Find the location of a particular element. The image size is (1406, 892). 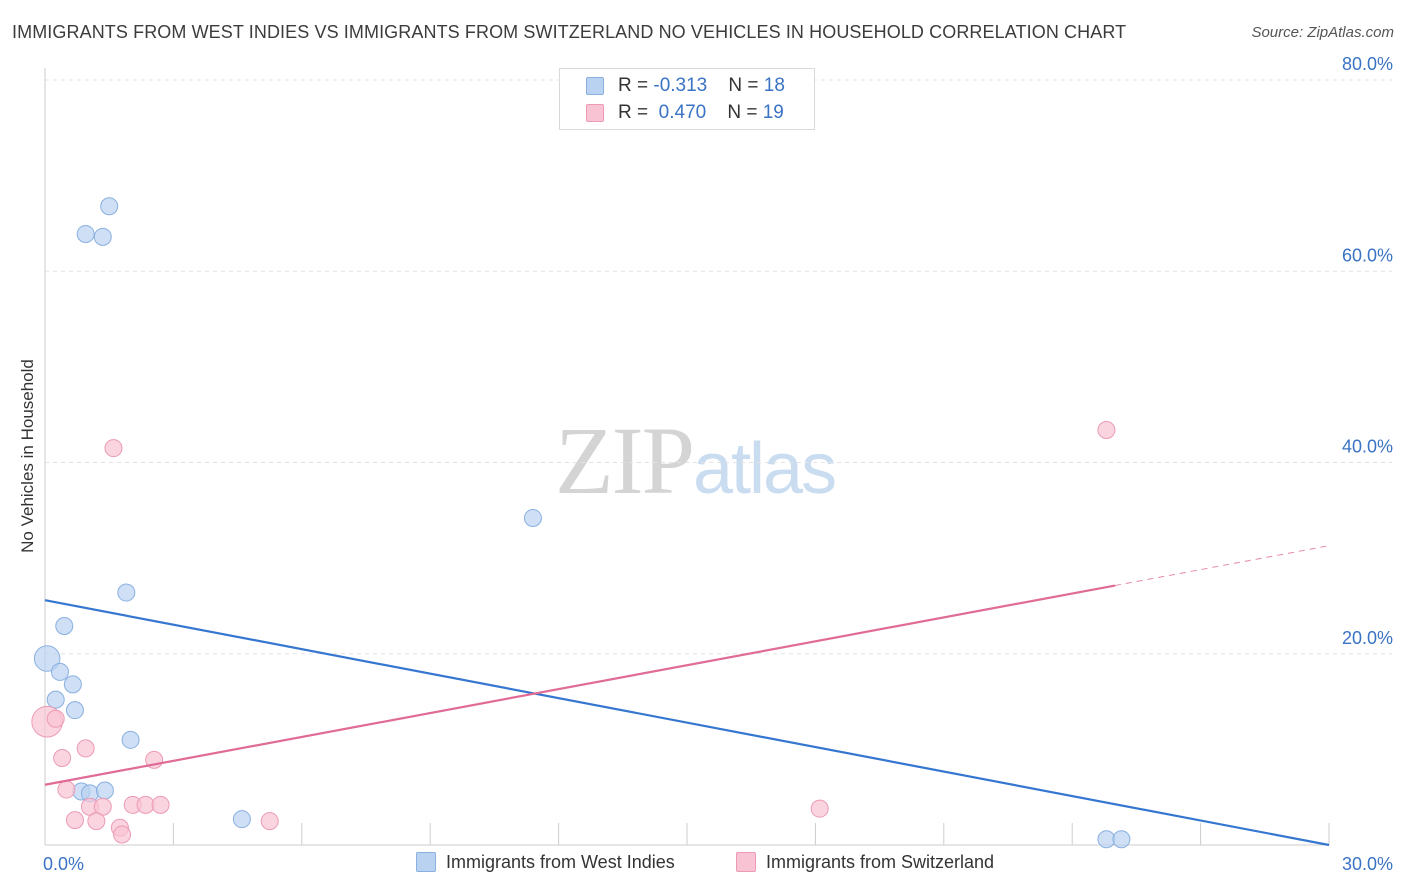

legend-r-value: 0.470 is located at coordinates (682, 112).